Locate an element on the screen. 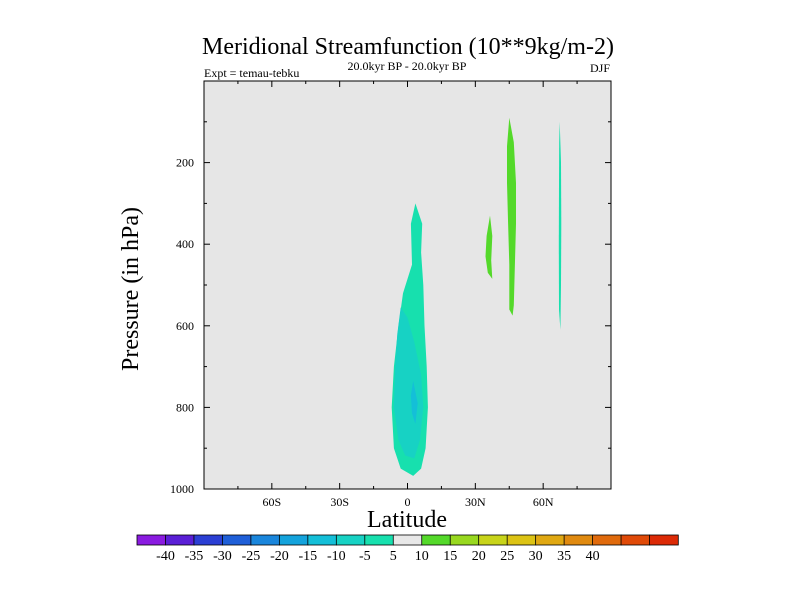 The image size is (800, 600). colorbar-label: -30 is located at coordinates (222, 556).